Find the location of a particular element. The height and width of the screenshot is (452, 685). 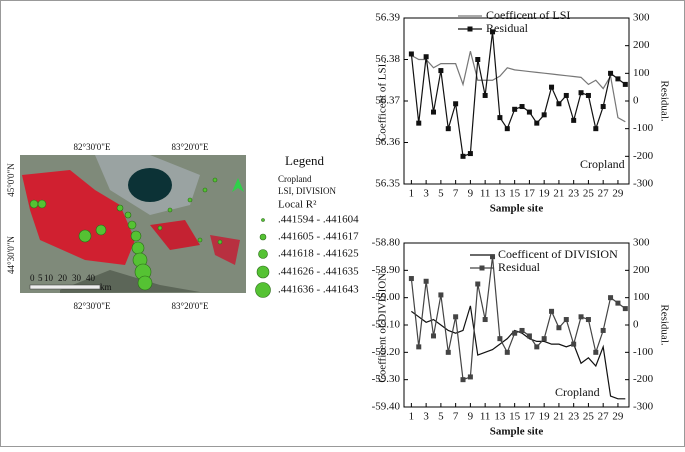

lon-label: 83°20'0"E is located at coordinates (190, 147).